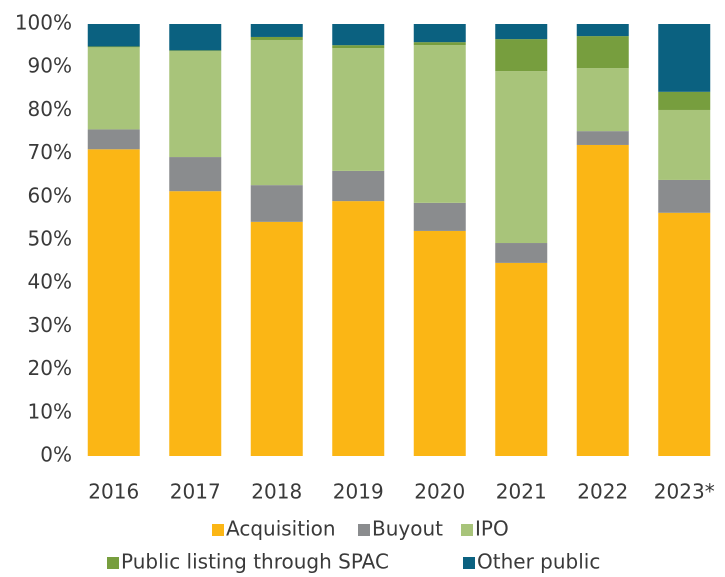 The image size is (725, 577). I want to click on legend-label: IPO, so click(492, 529).